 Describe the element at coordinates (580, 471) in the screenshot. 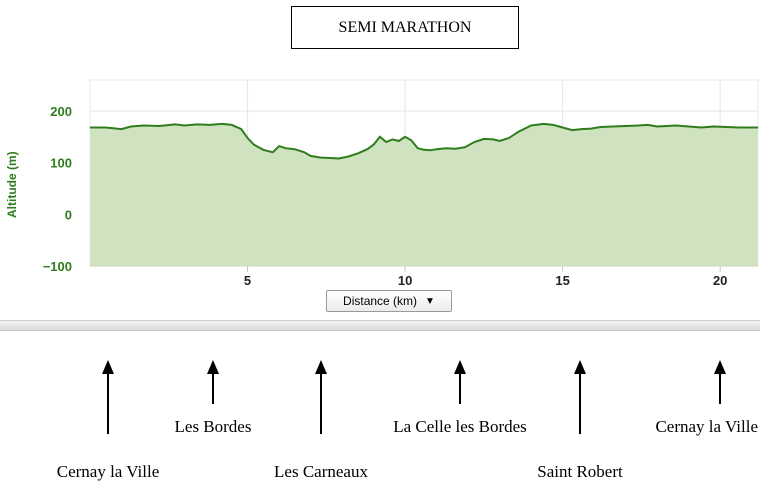

I see `place-label: Saint Robert` at that location.